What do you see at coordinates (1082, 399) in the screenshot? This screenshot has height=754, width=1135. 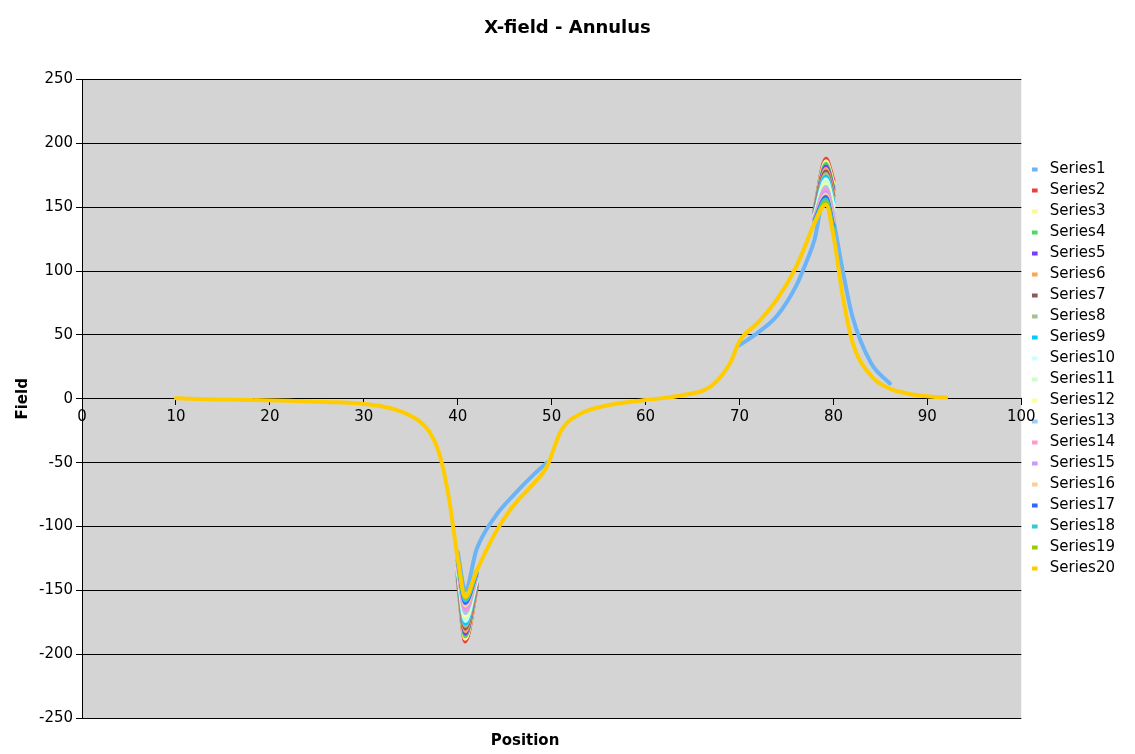 I see `legend-label: Series12` at bounding box center [1082, 399].